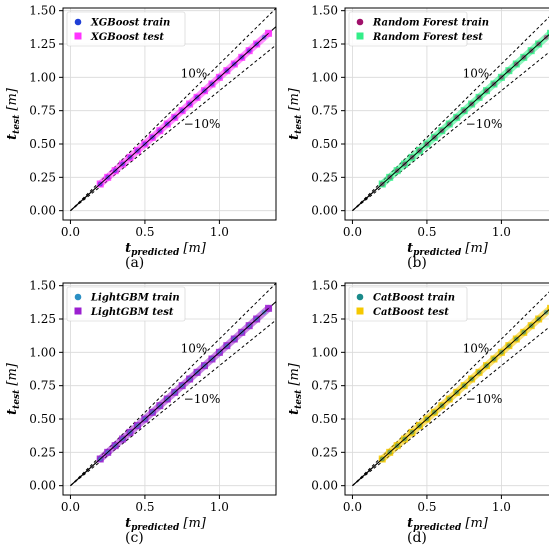 Image resolution: width=549 pixels, height=550 pixels. I want to click on caption-a: (a), so click(135, 263).